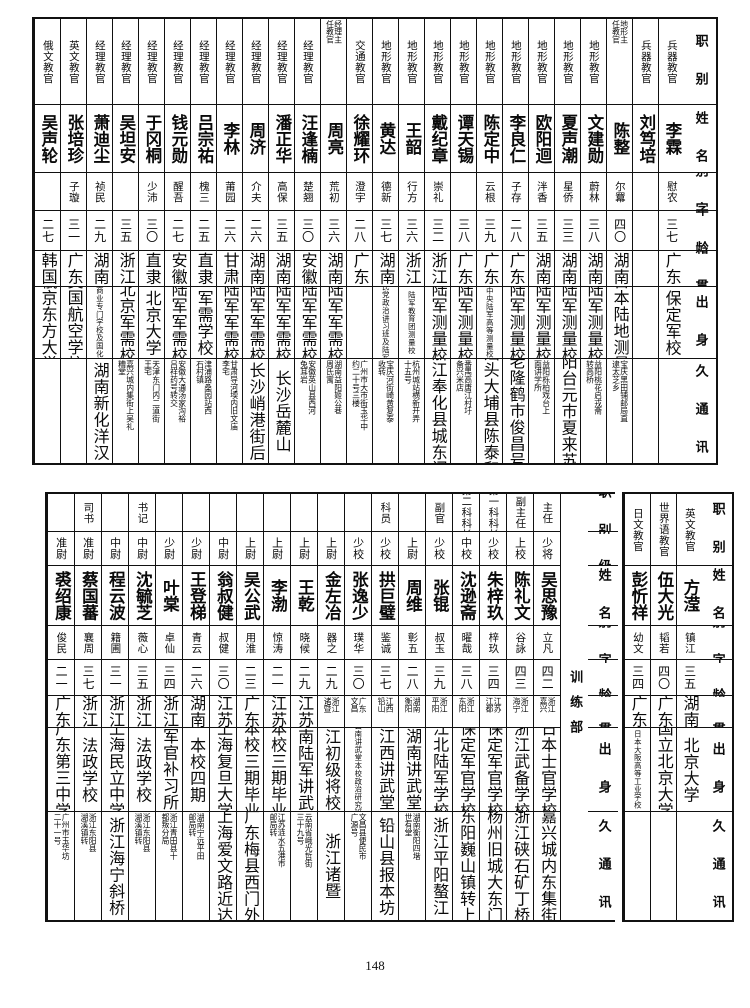 Image resolution: width=750 pixels, height=1008 pixels. Describe the element at coordinates (547, 513) in the screenshot. I see `cell-job: 主任` at that location.